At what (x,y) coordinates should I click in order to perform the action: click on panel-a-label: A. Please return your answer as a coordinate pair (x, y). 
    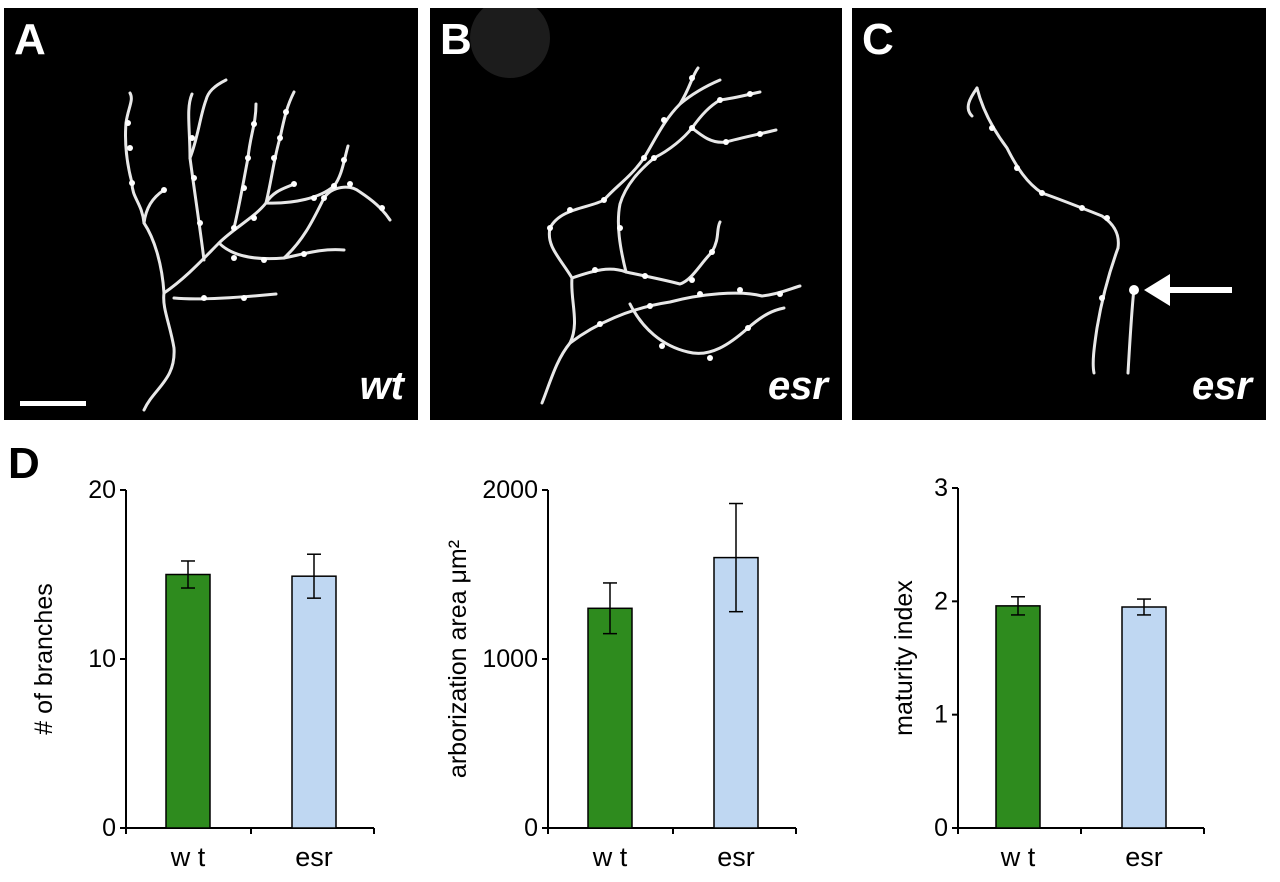
    Looking at the image, I should click on (30, 39).